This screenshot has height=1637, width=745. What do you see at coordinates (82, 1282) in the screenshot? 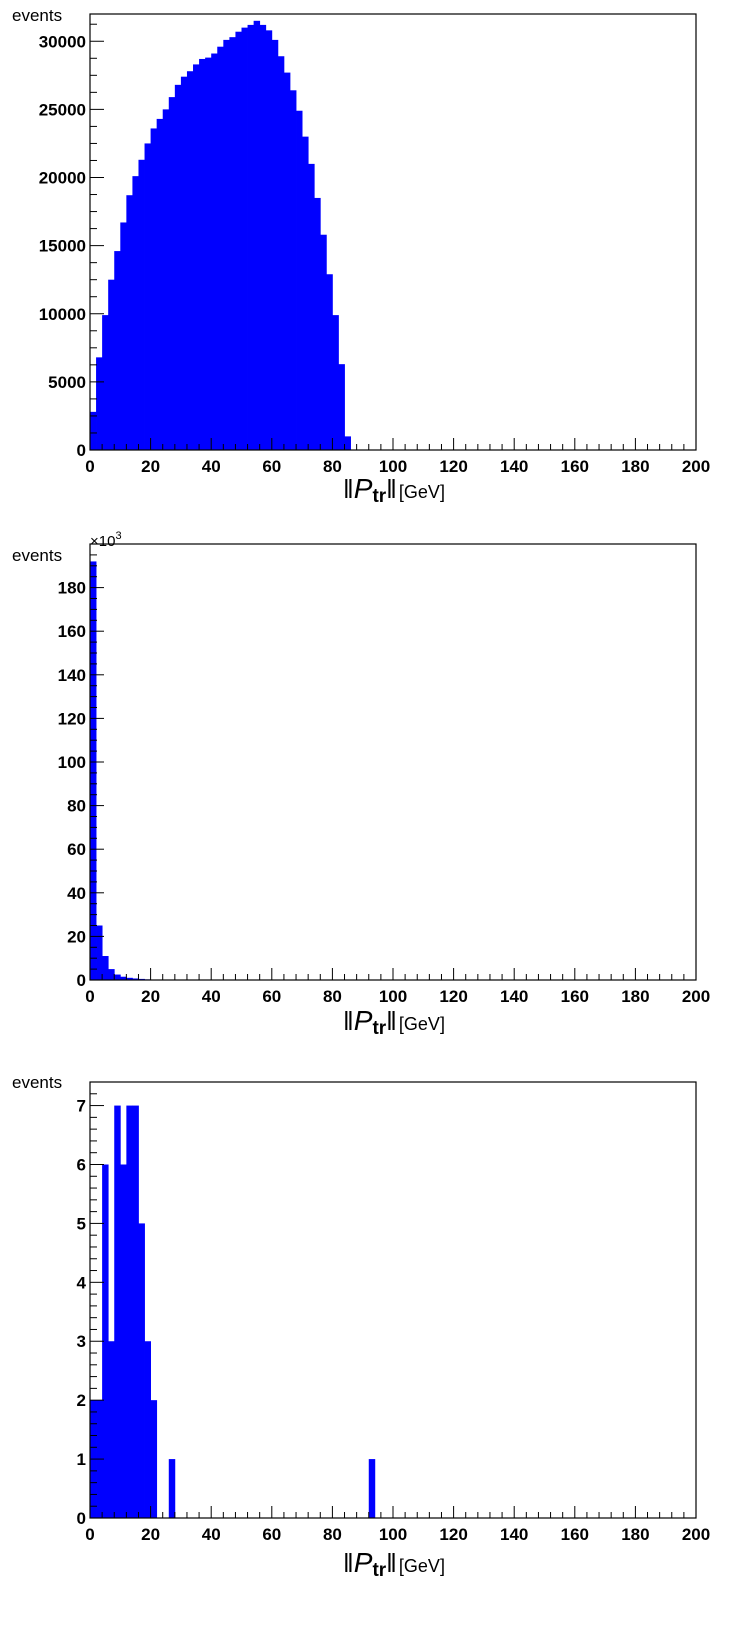
I see `y-tick-label: 4` at bounding box center [82, 1282].